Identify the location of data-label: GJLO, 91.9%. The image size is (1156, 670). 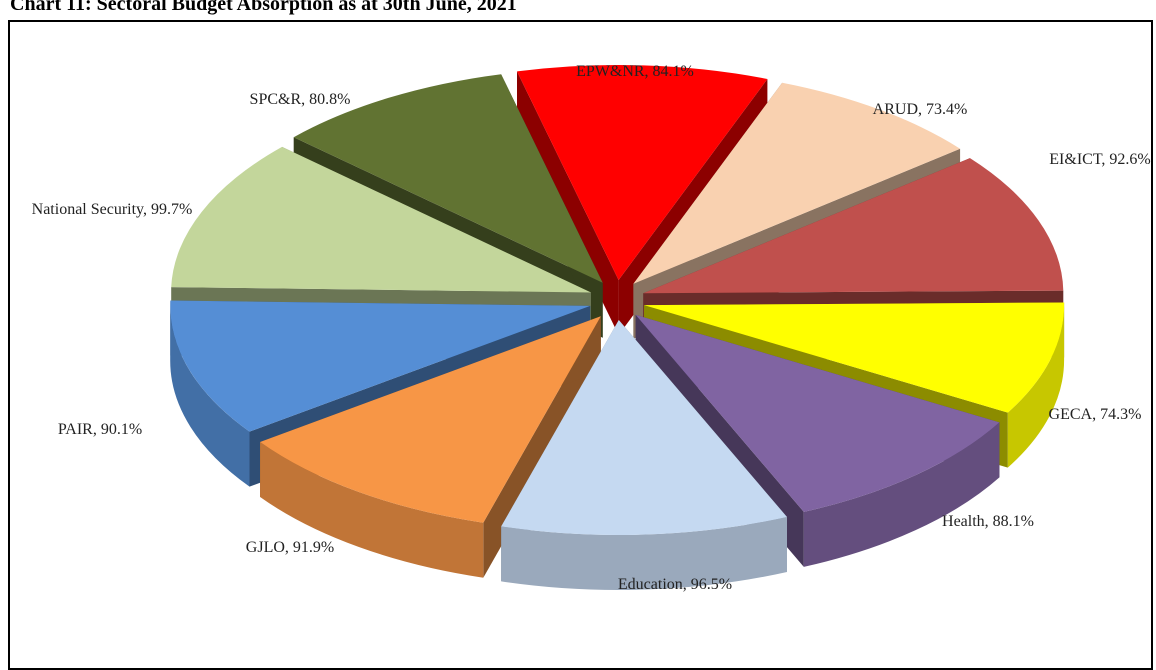
(290, 547).